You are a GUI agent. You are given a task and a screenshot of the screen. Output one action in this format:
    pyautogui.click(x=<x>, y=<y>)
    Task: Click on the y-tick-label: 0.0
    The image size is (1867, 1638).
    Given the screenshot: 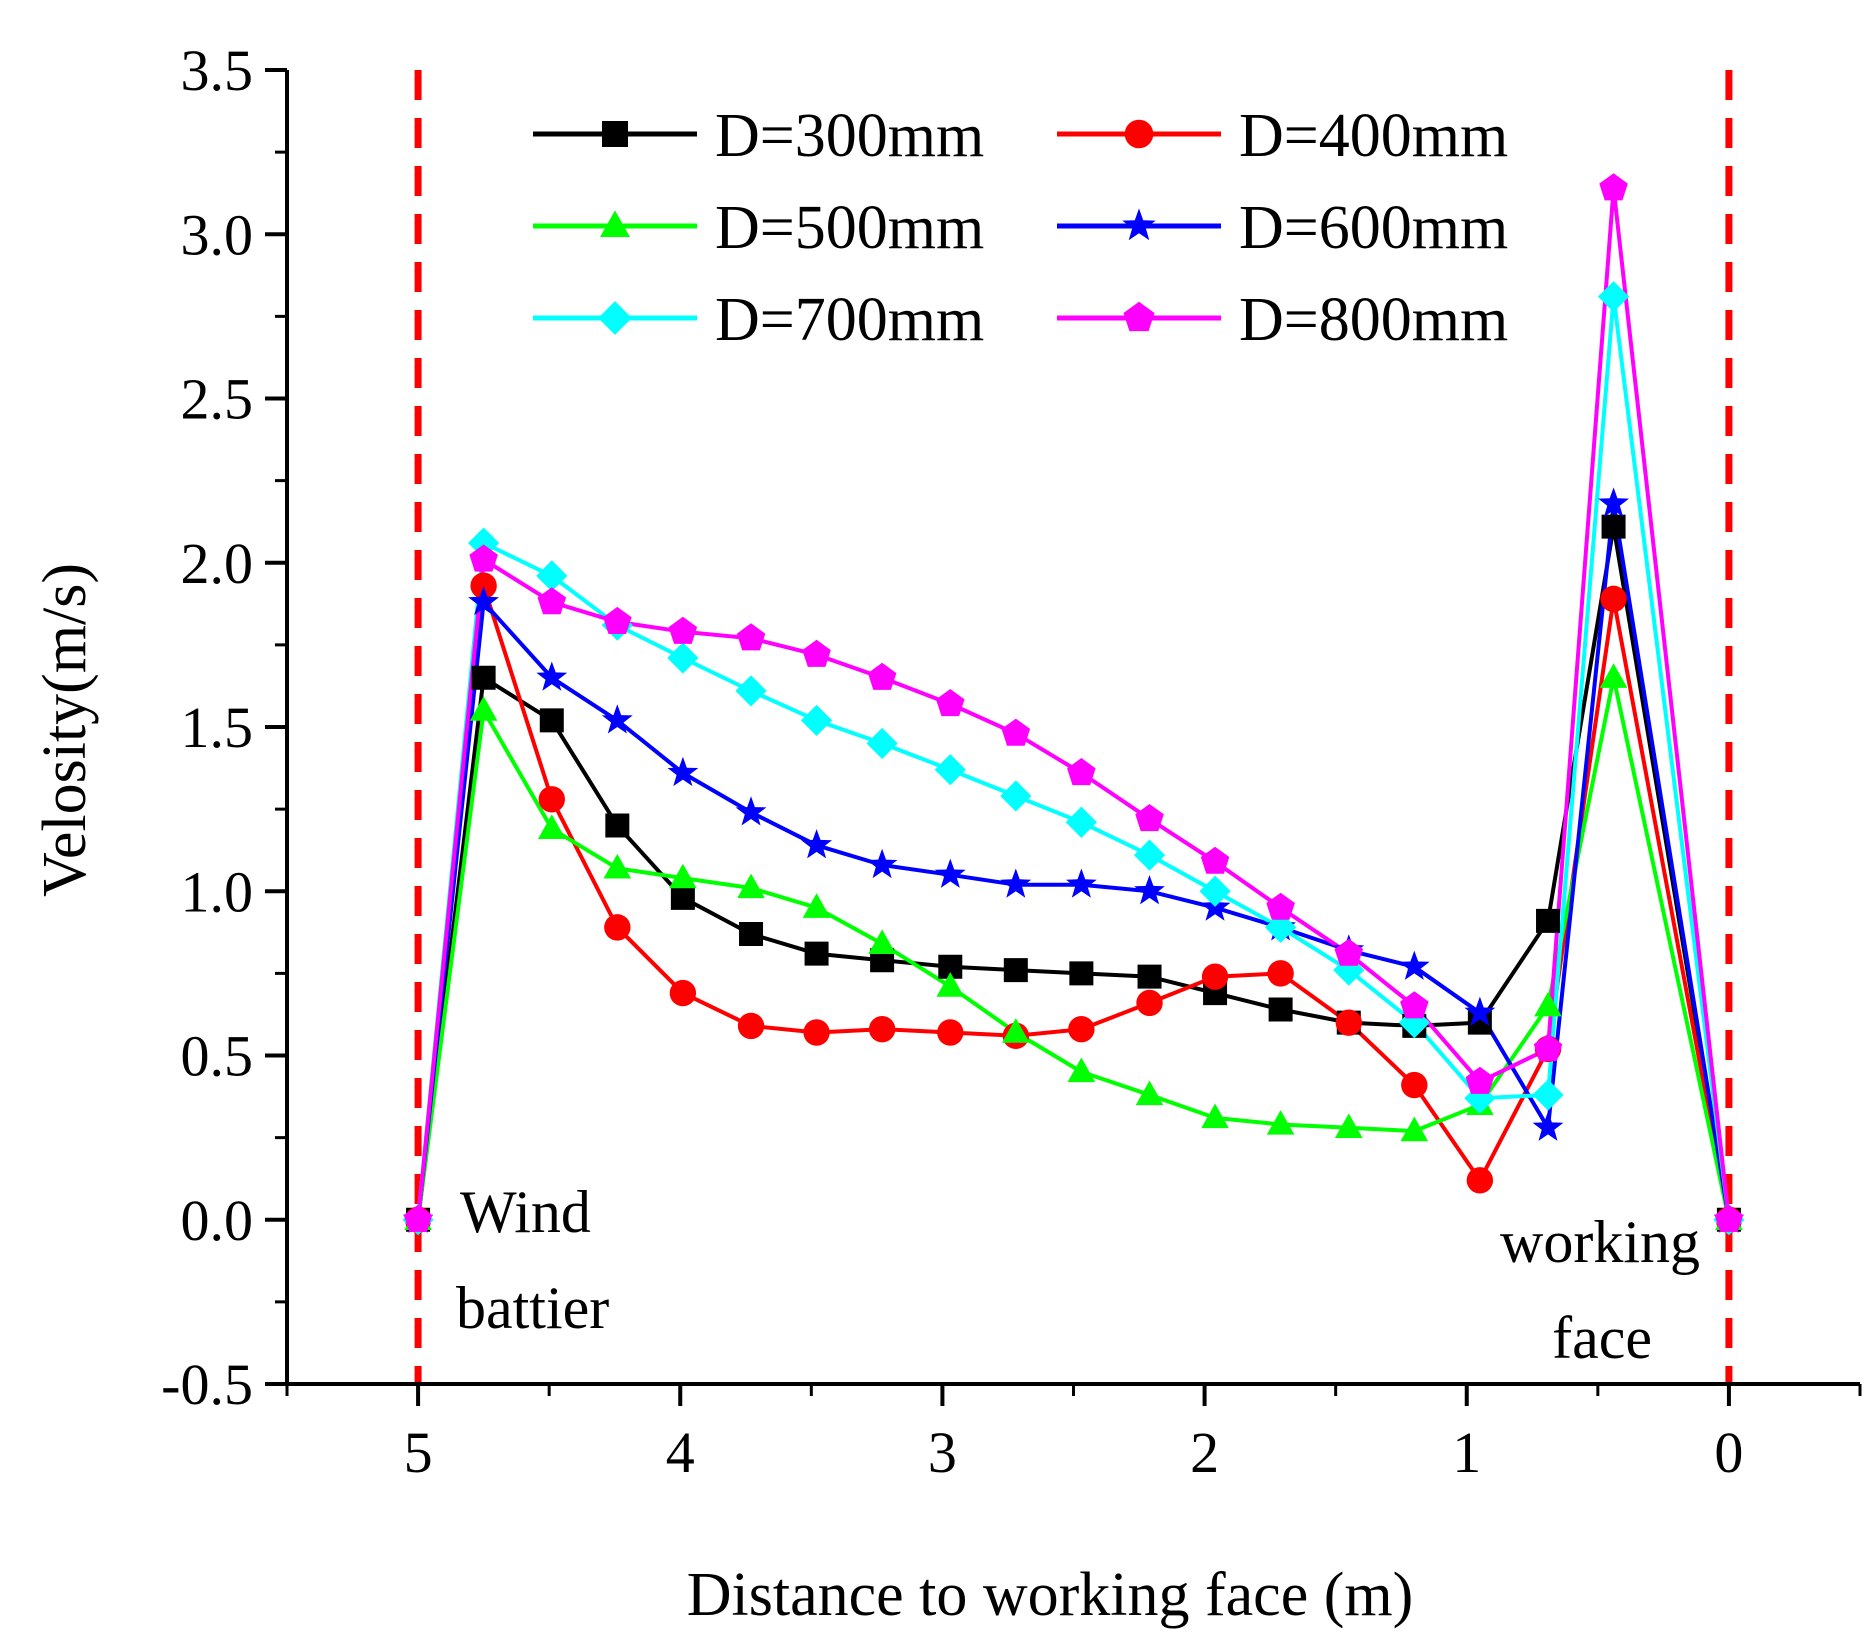 What is the action you would take?
    pyautogui.click(x=217, y=1220)
    